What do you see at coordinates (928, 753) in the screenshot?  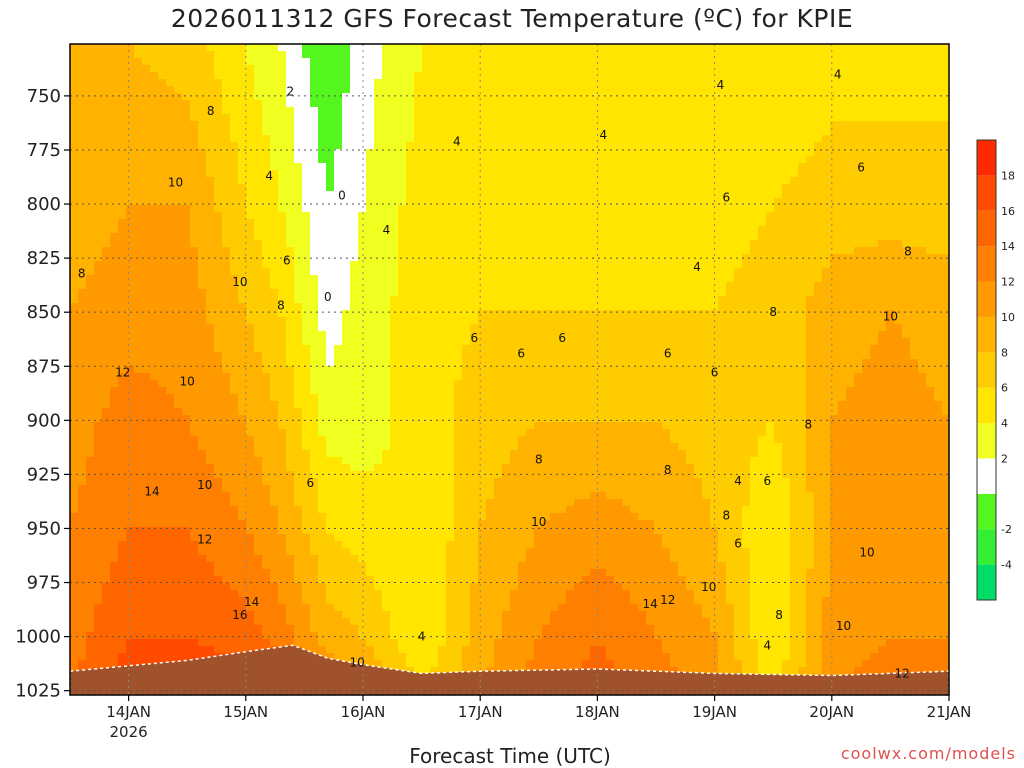 I see `credit-link: coolwx.com/models` at bounding box center [928, 753].